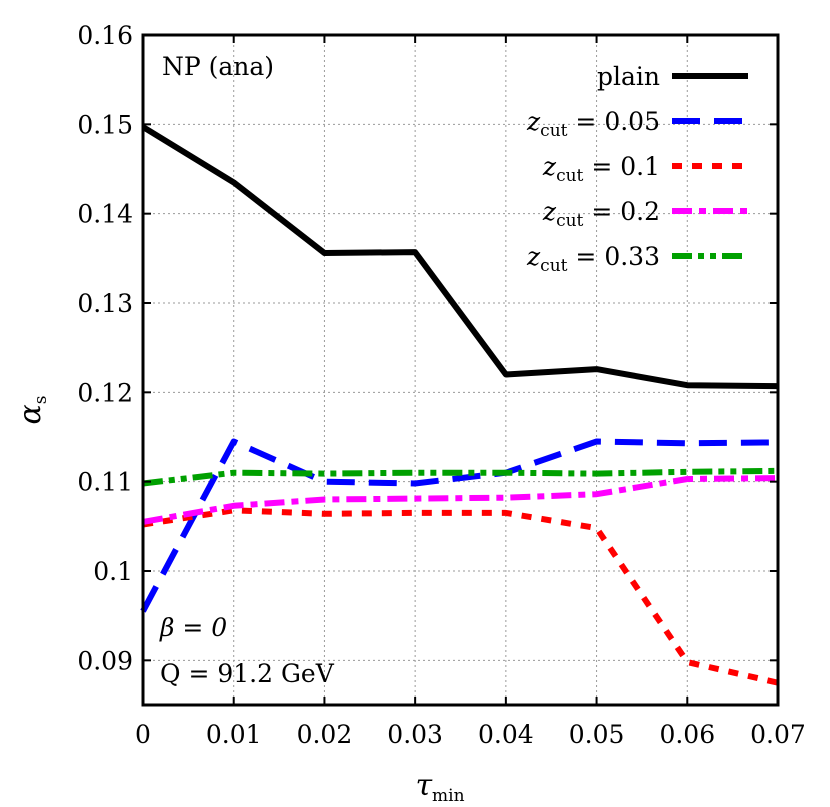 Image resolution: width=830 pixels, height=807 pixels. Describe the element at coordinates (601, 169) in the screenshot. I see `legend-label-2: zcut = 0.1` at that location.